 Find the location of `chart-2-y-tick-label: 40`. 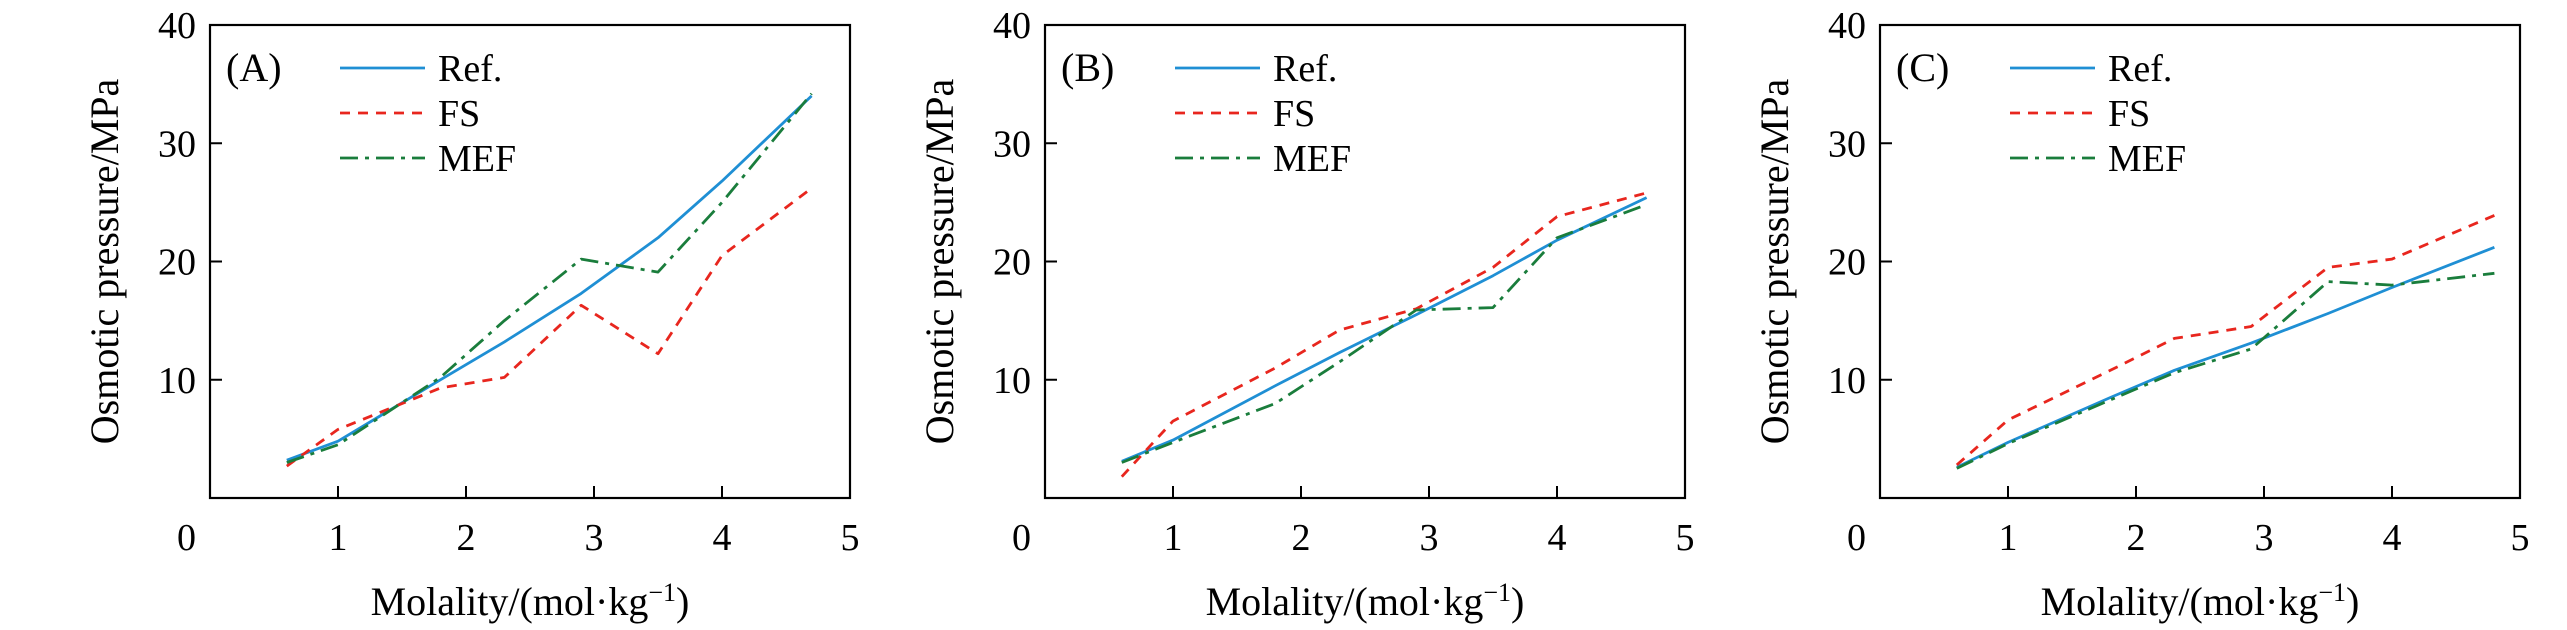

chart-2-y-tick-label: 40 is located at coordinates (1847, 26).